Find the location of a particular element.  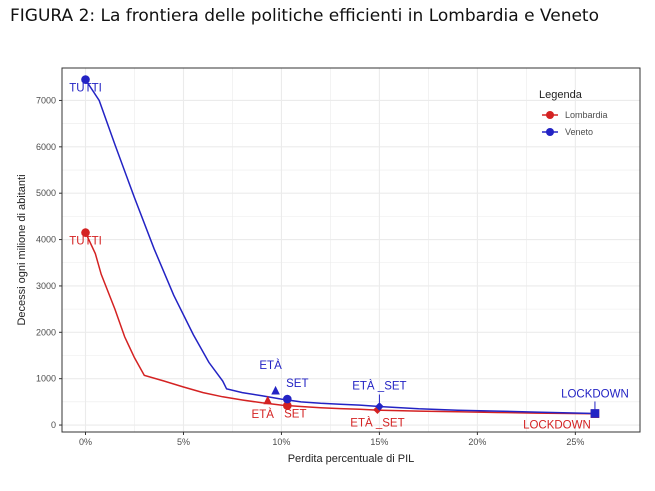

x-tick-label: 0% is located at coordinates (85, 442).